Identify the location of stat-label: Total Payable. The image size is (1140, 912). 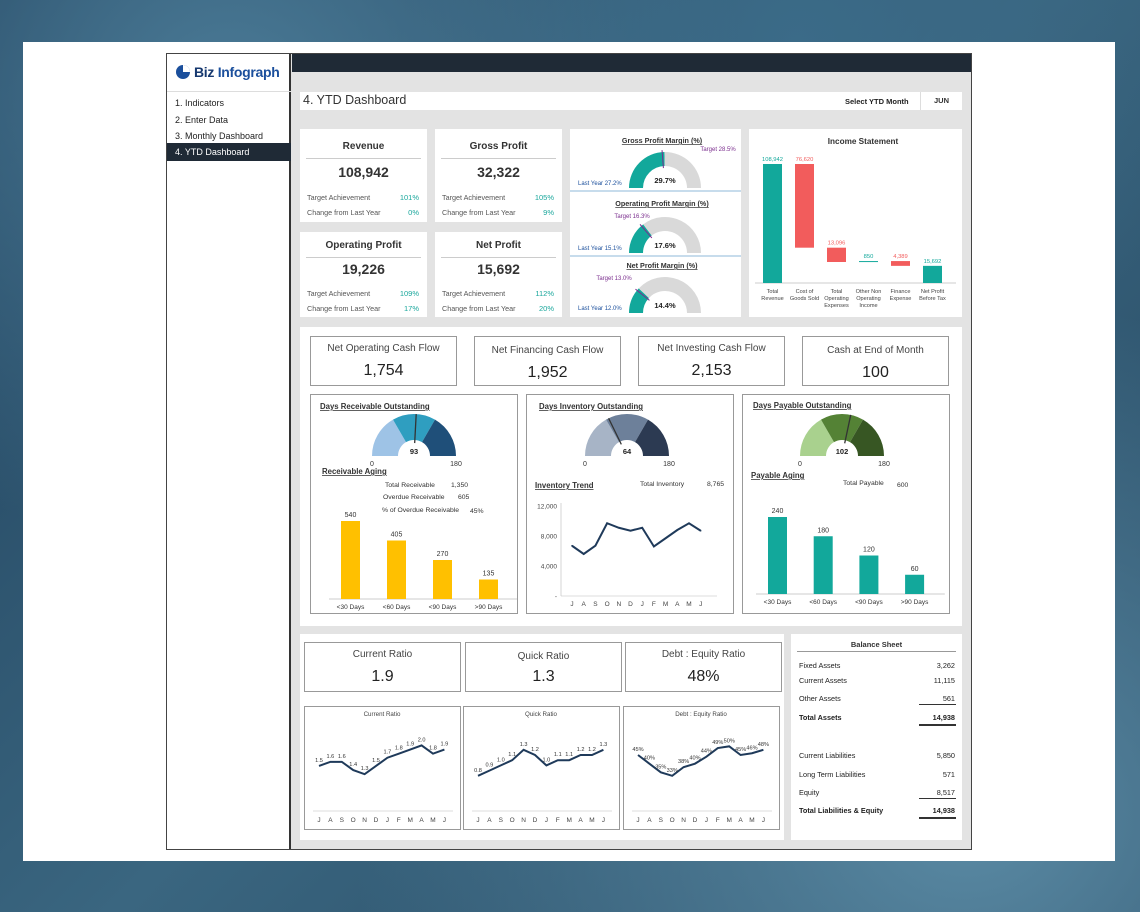
(863, 483).